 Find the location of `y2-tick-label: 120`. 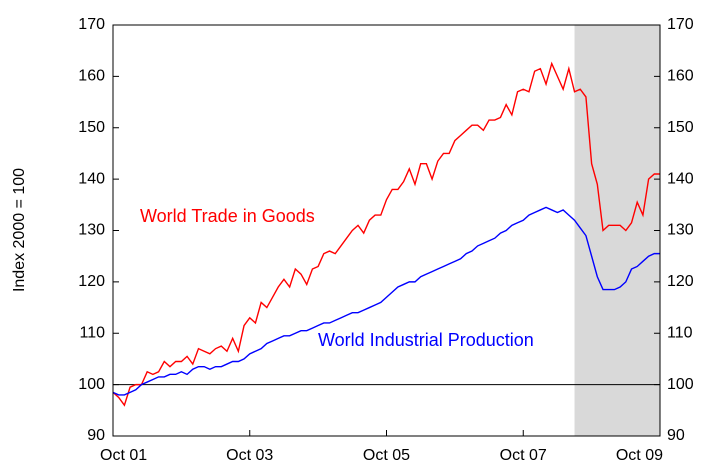

y2-tick-label: 120 is located at coordinates (680, 281).